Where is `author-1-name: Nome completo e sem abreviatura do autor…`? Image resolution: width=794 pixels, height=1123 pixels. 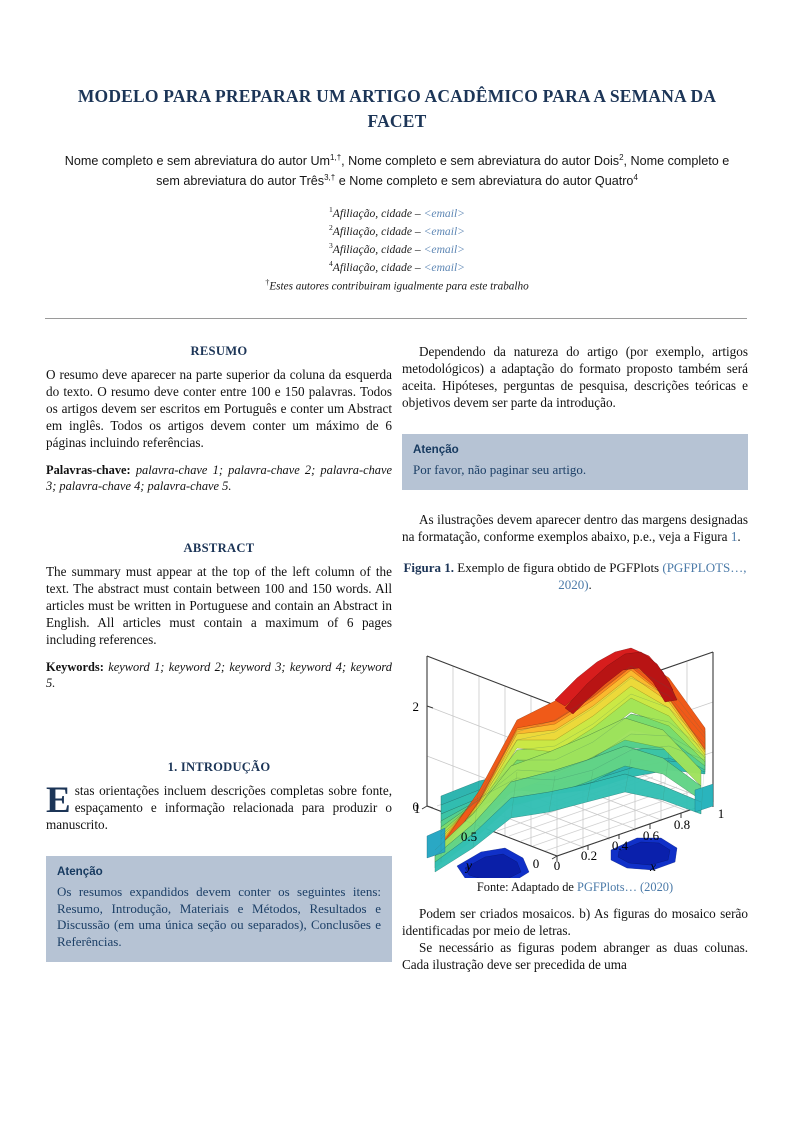 author-1-name: Nome completo e sem abreviatura do autor… is located at coordinates (197, 161).